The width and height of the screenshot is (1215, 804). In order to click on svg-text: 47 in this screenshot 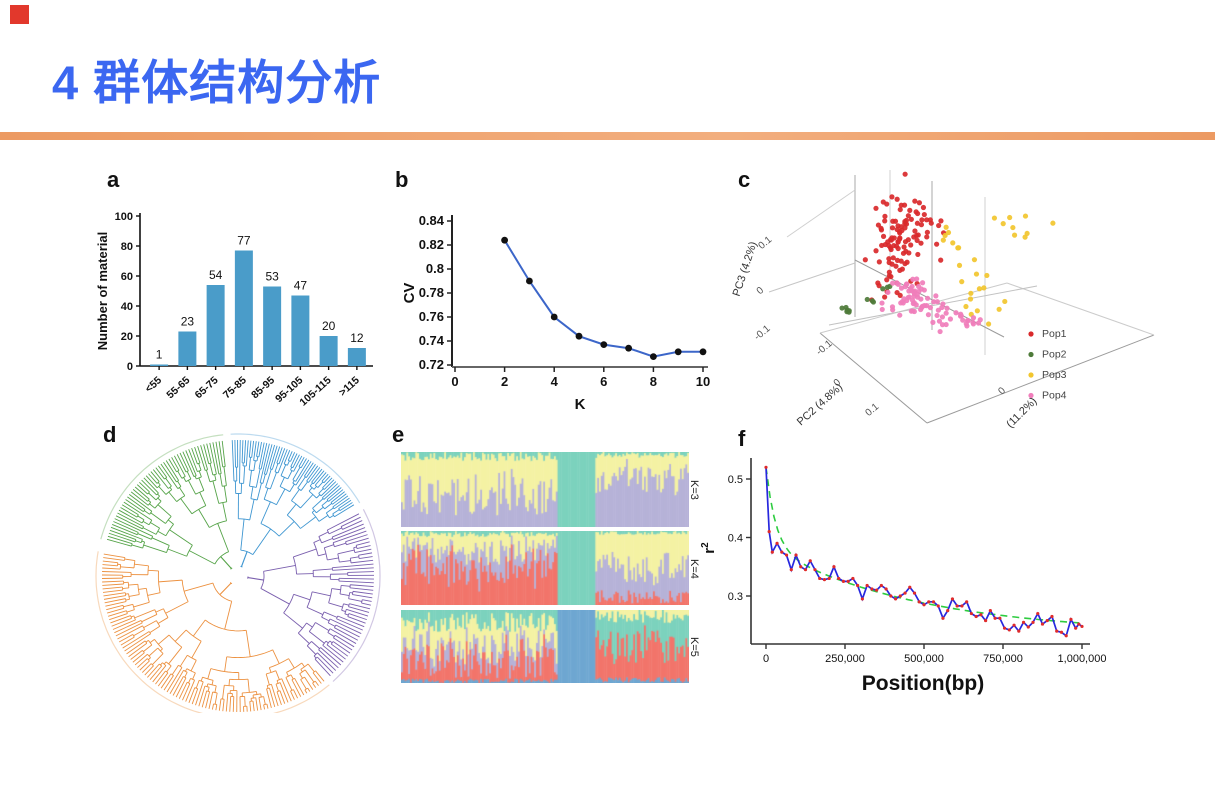, I will do `click(301, 286)`.